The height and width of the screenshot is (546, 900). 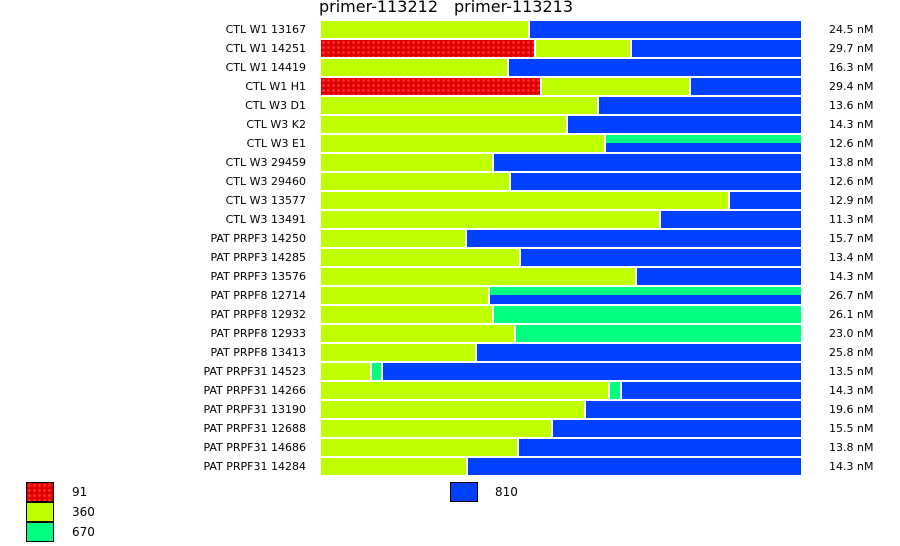 What do you see at coordinates (258, 333) in the screenshot?
I see `row-label: PAT PRPF8 12933` at bounding box center [258, 333].